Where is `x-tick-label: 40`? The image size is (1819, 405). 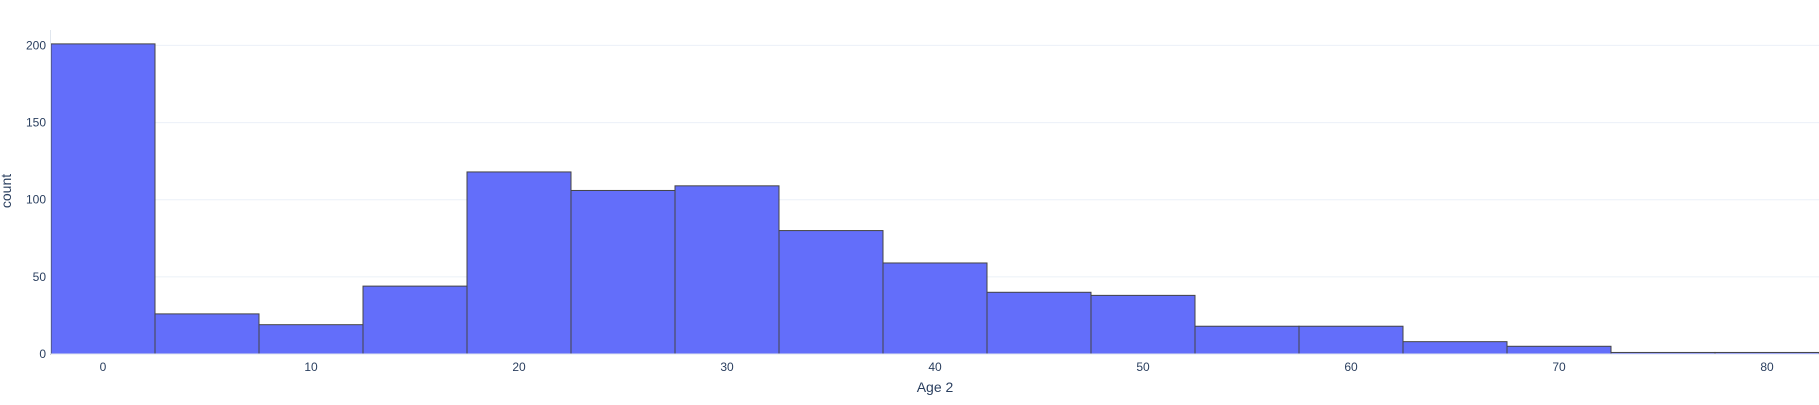 x-tick-label: 40 is located at coordinates (935, 367).